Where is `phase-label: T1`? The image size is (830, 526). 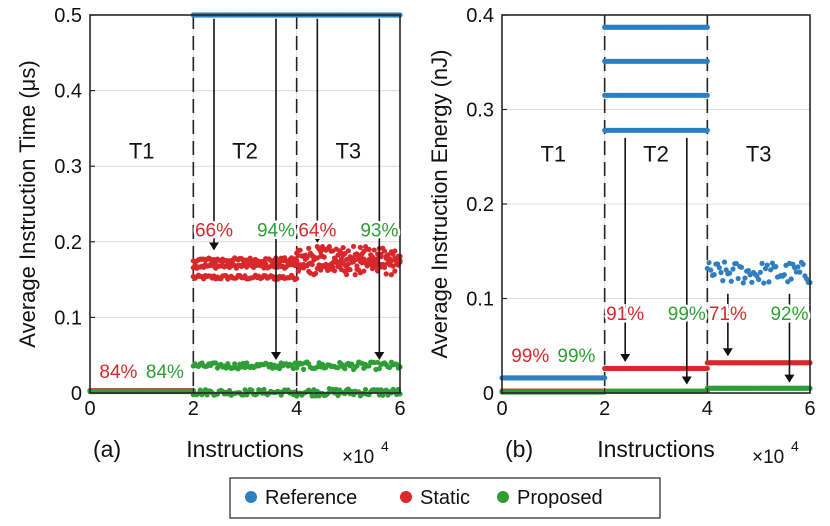 phase-label: T1 is located at coordinates (553, 153).